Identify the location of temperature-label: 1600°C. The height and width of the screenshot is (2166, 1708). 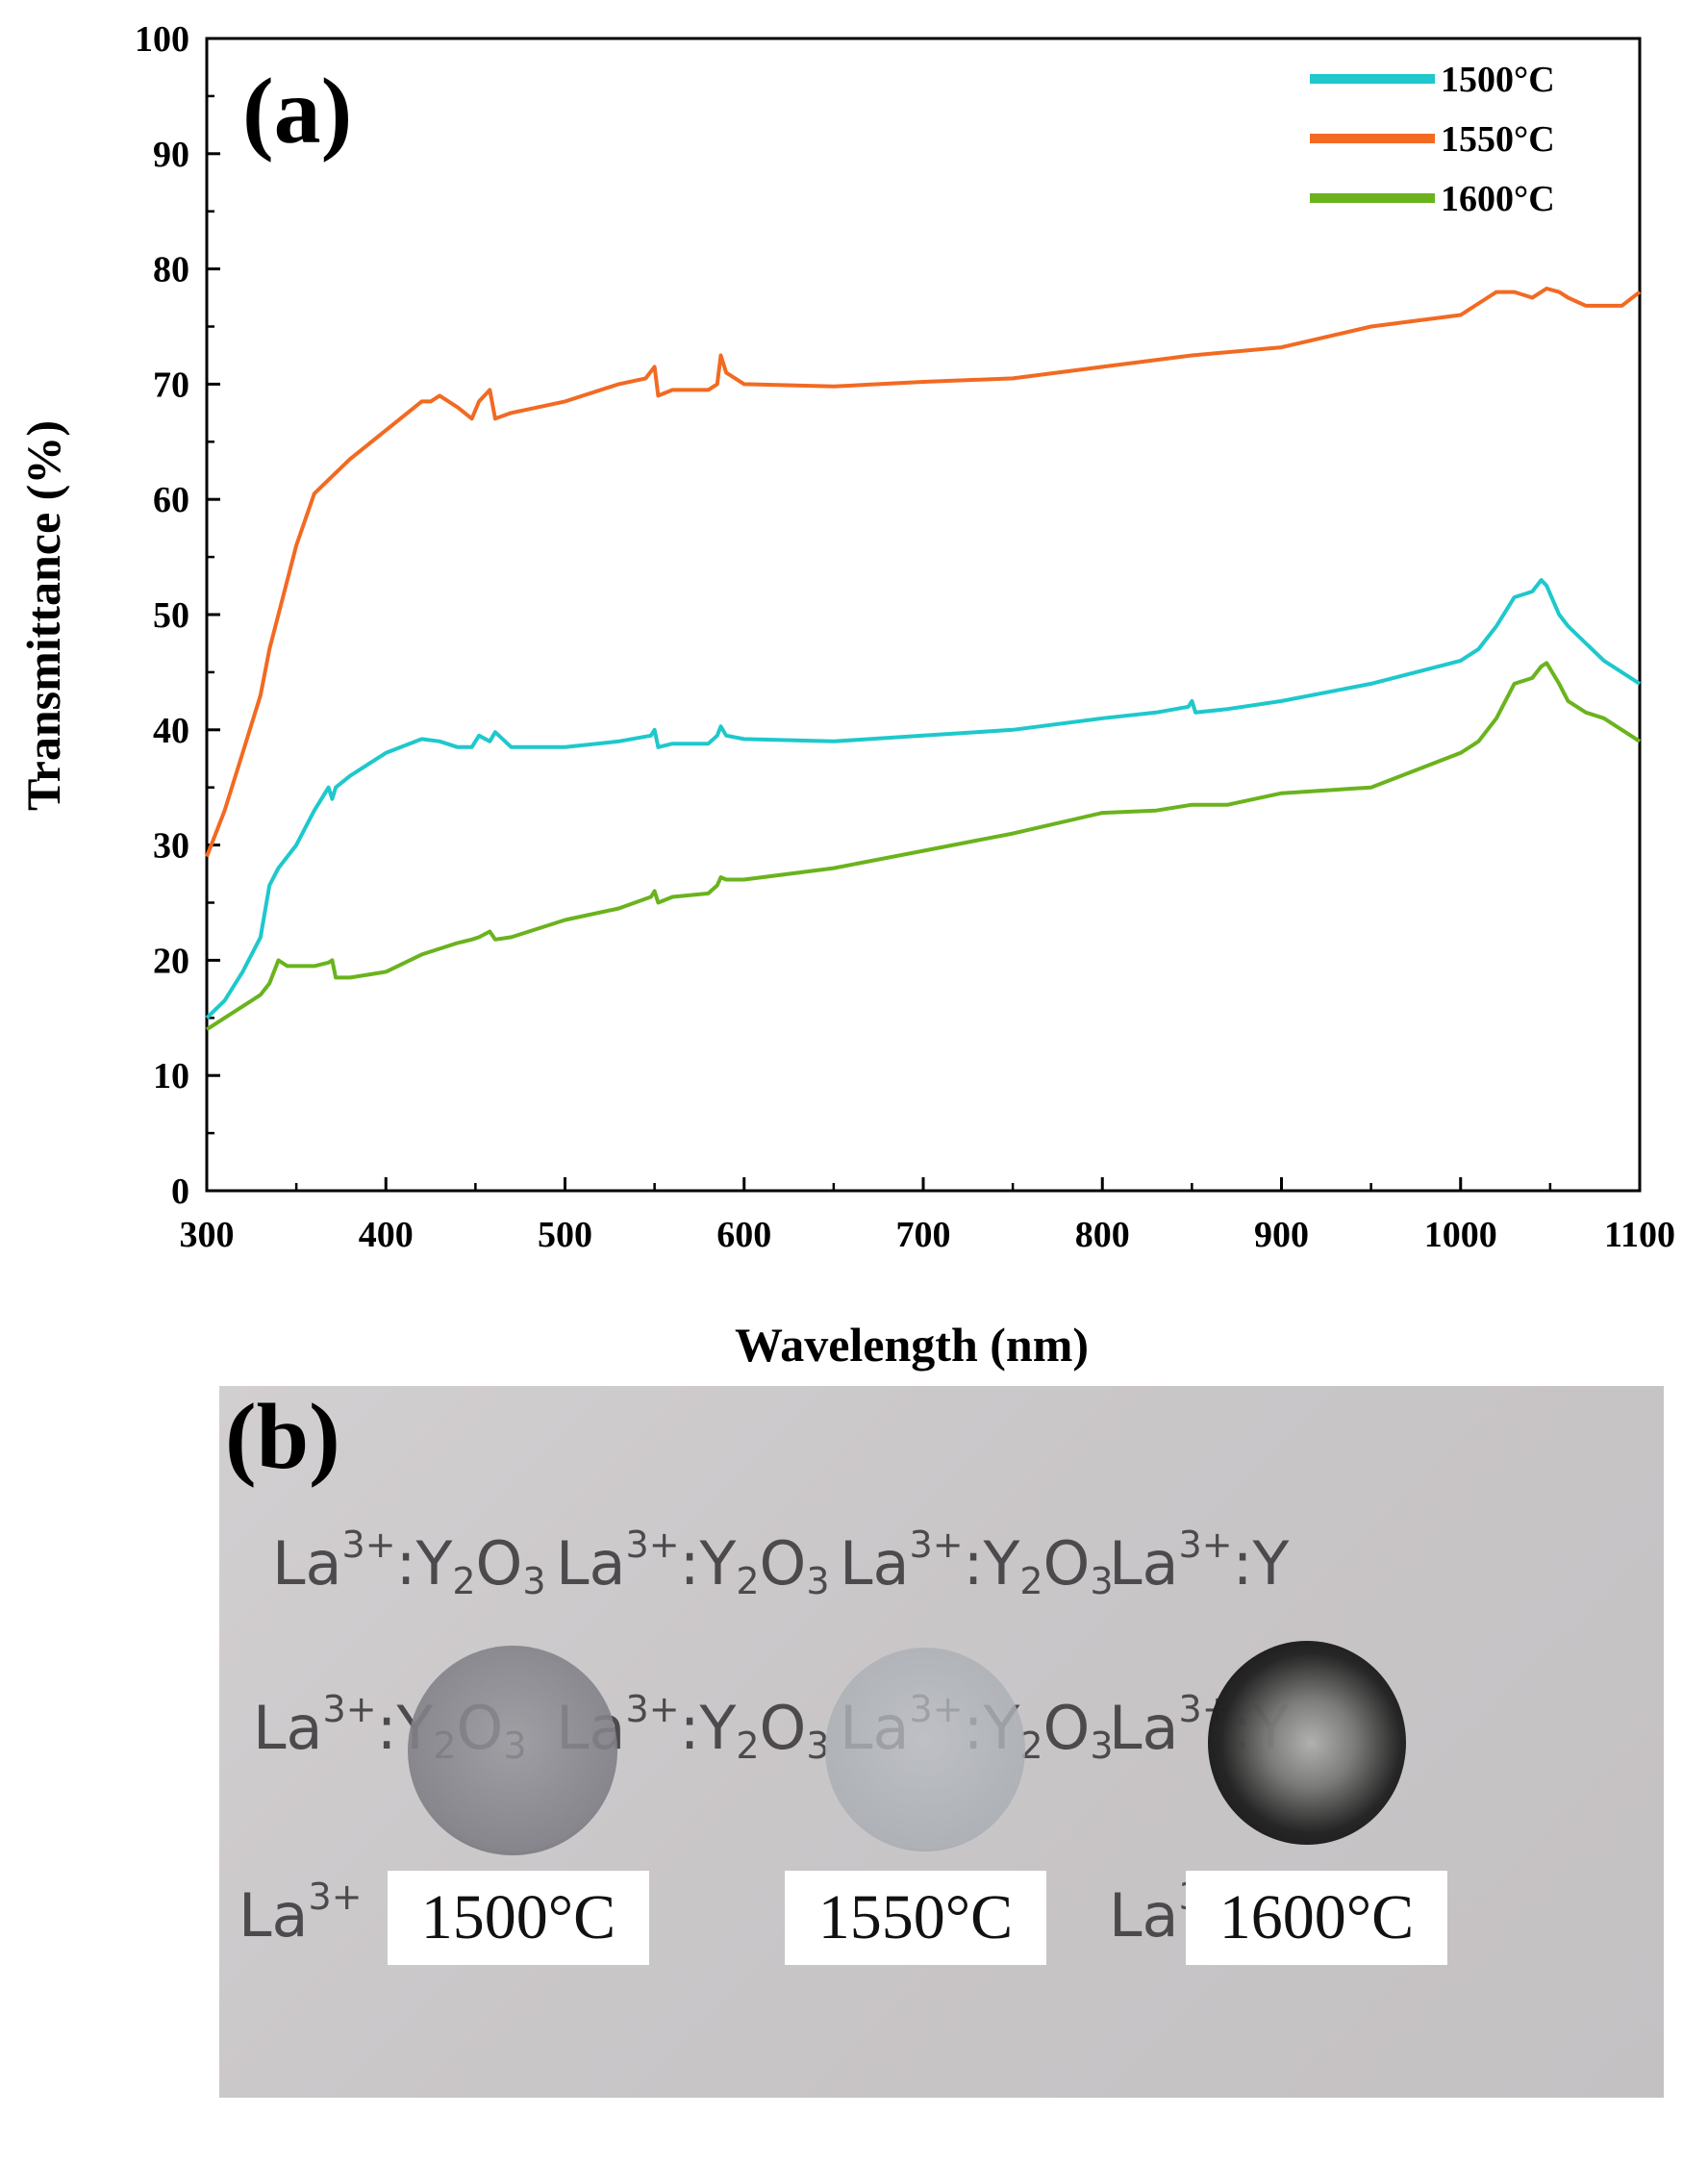
(1316, 1918).